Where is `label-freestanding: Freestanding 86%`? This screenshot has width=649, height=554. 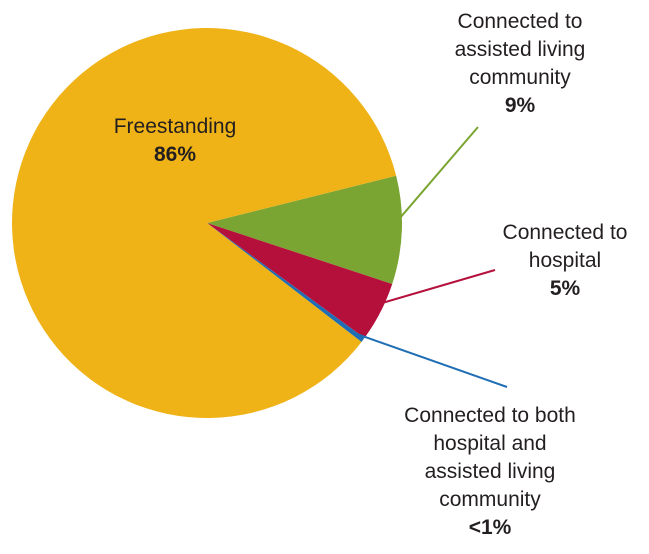
label-freestanding: Freestanding 86% is located at coordinates (175, 141).